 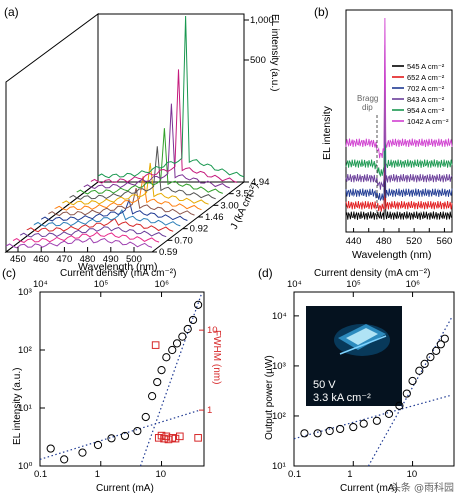 What do you see at coordinates (413, 284) in the screenshot?
I see `panel-d-top-tick-label: 10⁶` at bounding box center [413, 284].